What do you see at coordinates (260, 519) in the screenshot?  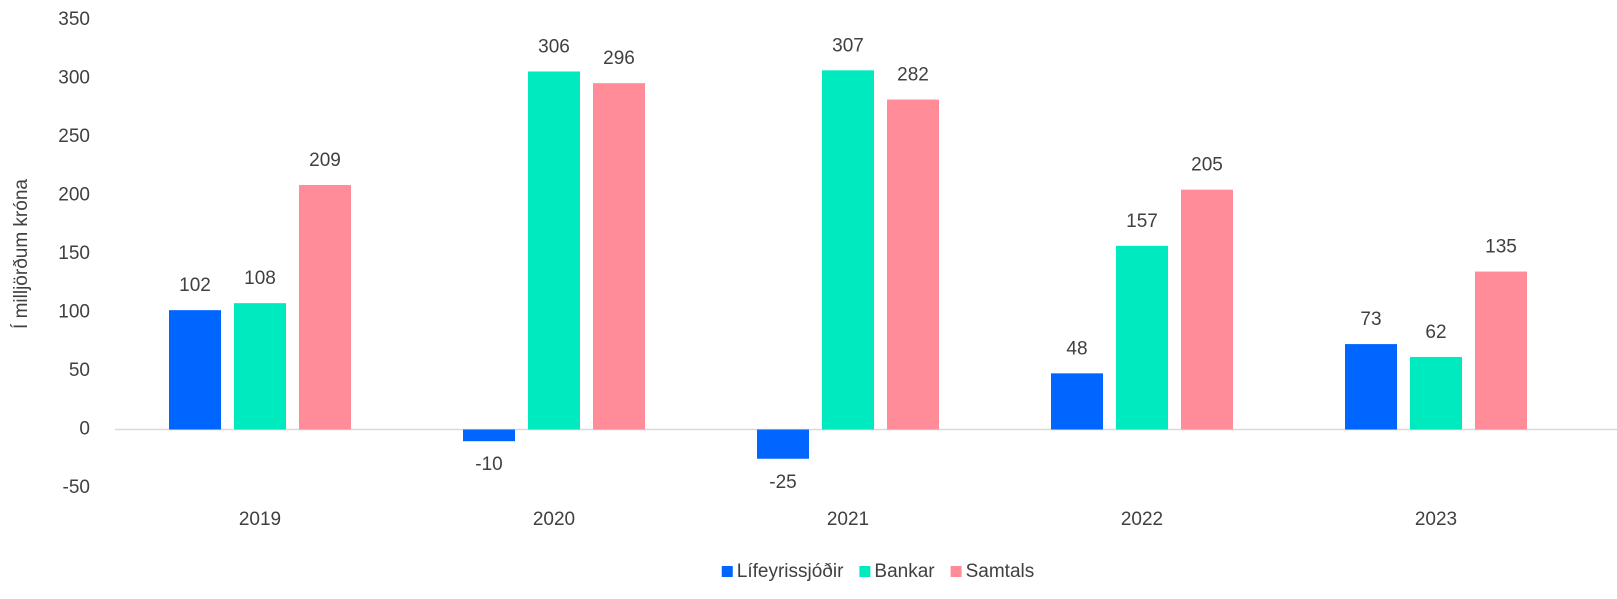 I see `x-tick-label: 2019` at bounding box center [260, 519].